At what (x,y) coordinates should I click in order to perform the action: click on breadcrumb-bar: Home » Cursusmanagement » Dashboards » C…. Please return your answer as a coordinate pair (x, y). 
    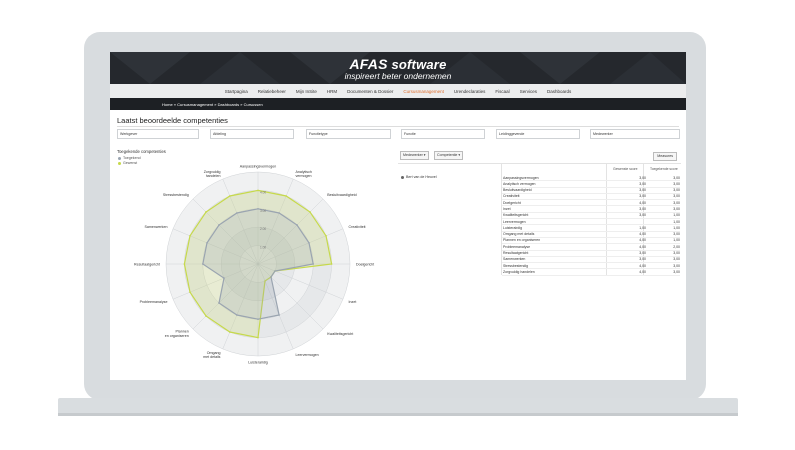
    Looking at the image, I should click on (398, 104).